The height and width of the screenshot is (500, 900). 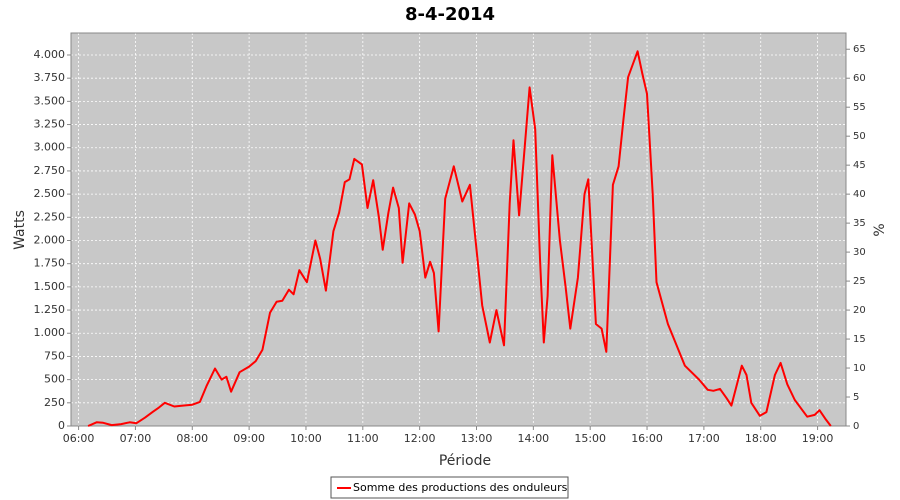 What do you see at coordinates (859, 310) in the screenshot?
I see `y2-tick-label: 20` at bounding box center [859, 310].